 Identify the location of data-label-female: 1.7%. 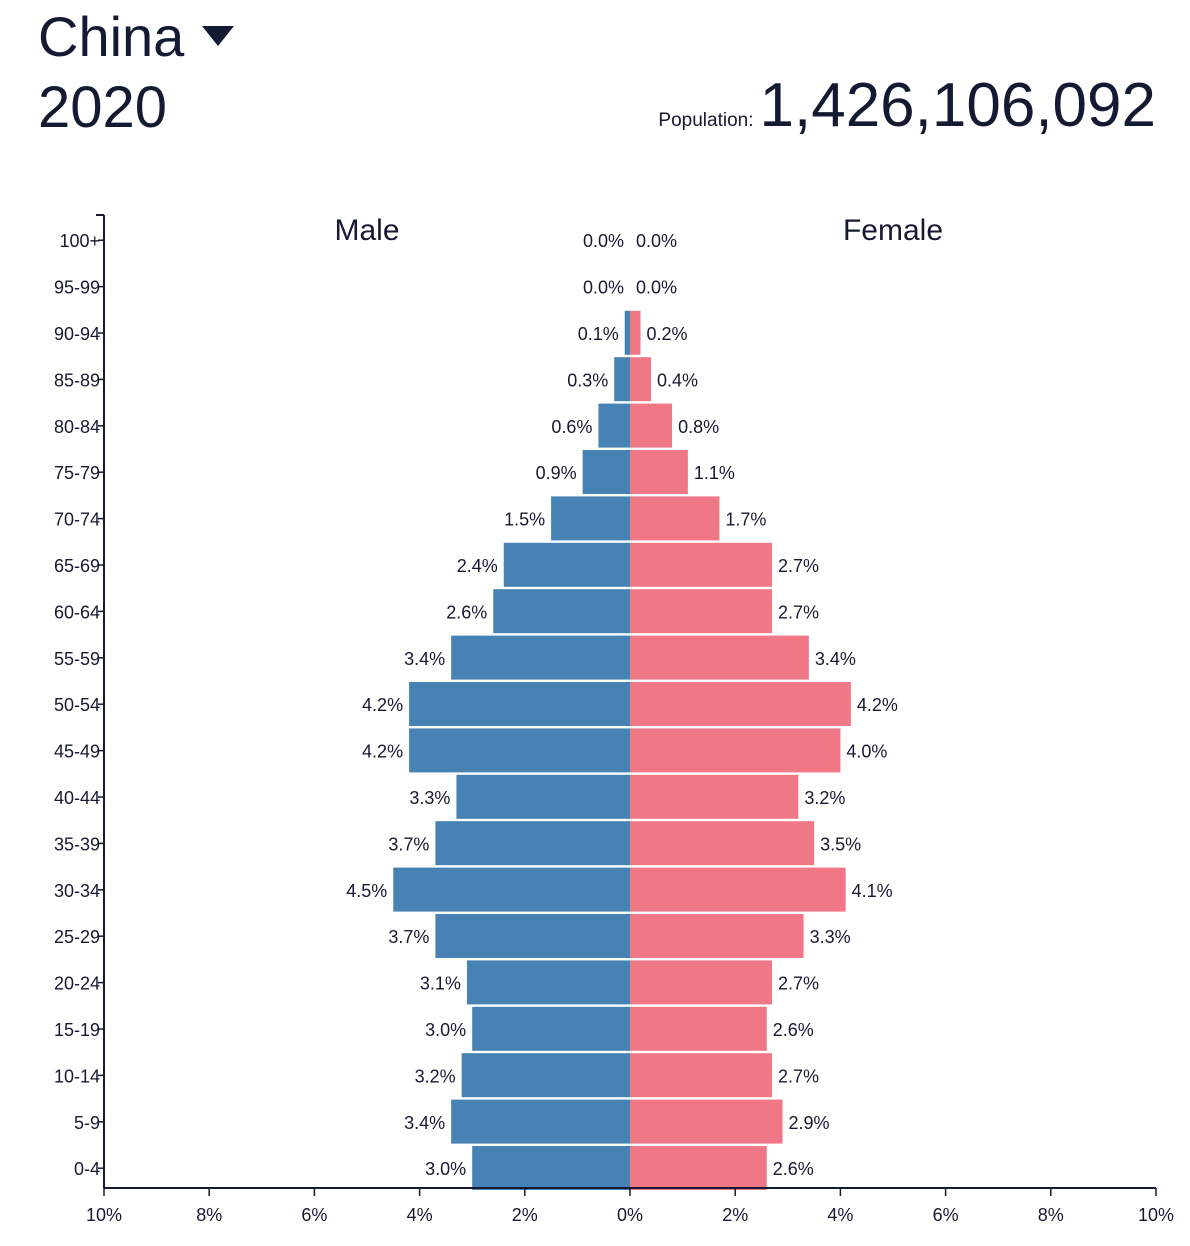
(745, 520).